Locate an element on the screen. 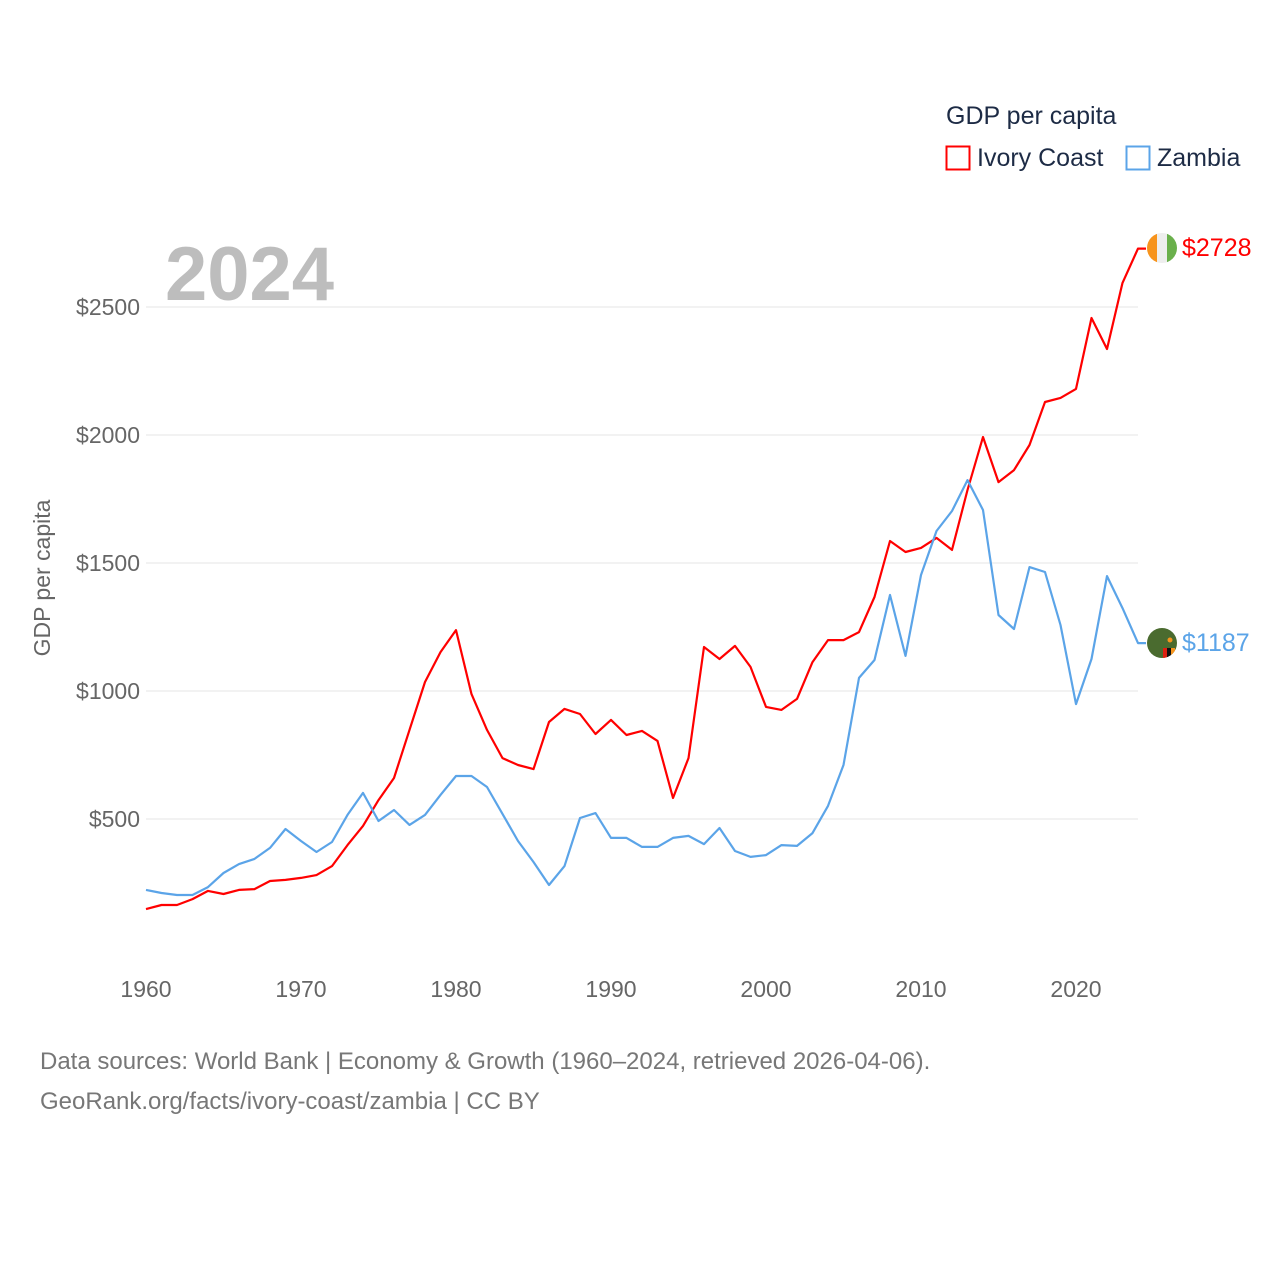 This screenshot has width=1280, height=1280. ivory-coast-flag-icon is located at coordinates (1162, 248).